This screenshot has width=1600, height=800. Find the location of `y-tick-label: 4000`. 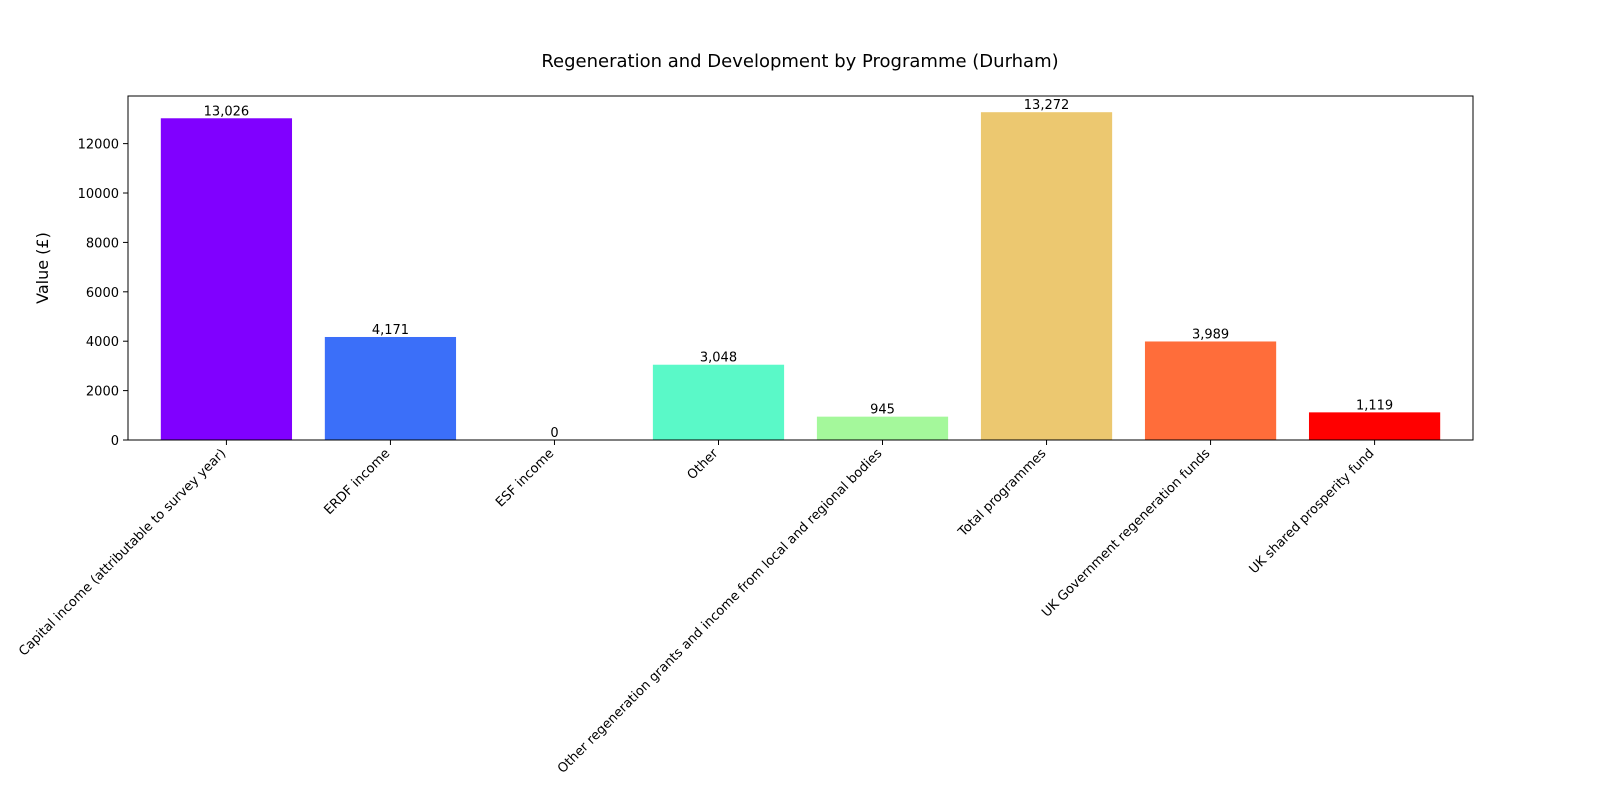

y-tick-label: 4000 is located at coordinates (102, 342).